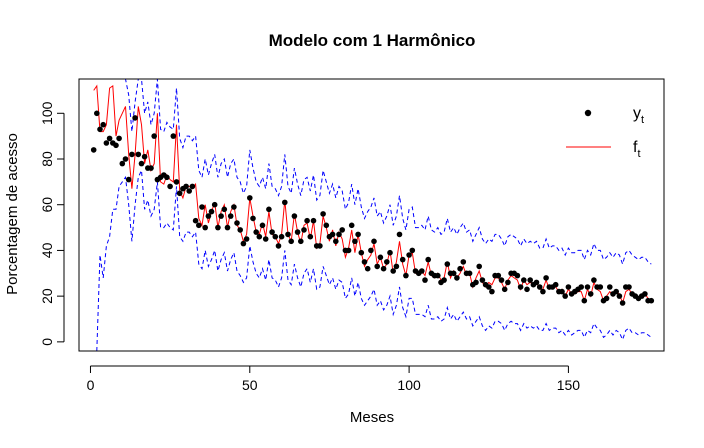  Describe the element at coordinates (12, 214) in the screenshot. I see `y-axis-label: Porcentagem de acesso` at that location.